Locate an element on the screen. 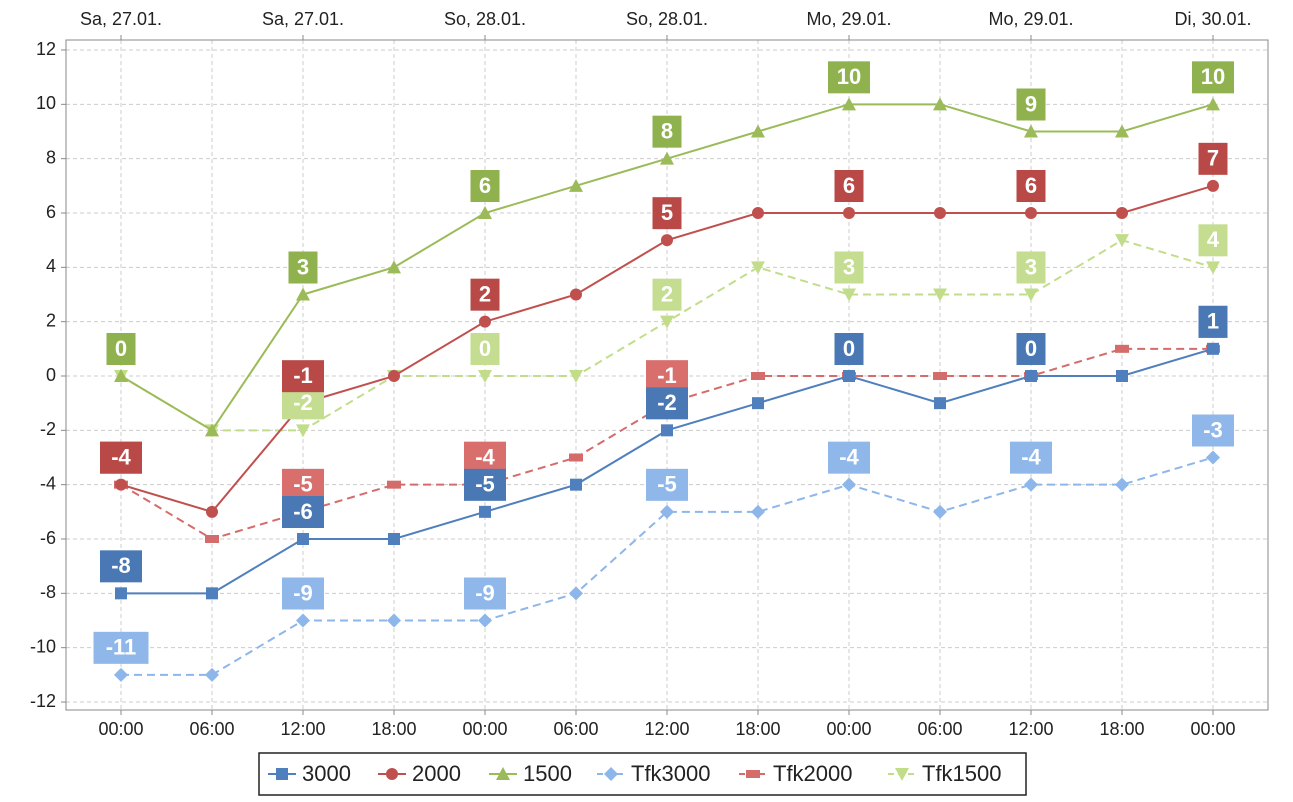 The image size is (1293, 802). y-tick-label: -2 is located at coordinates (48, 429).